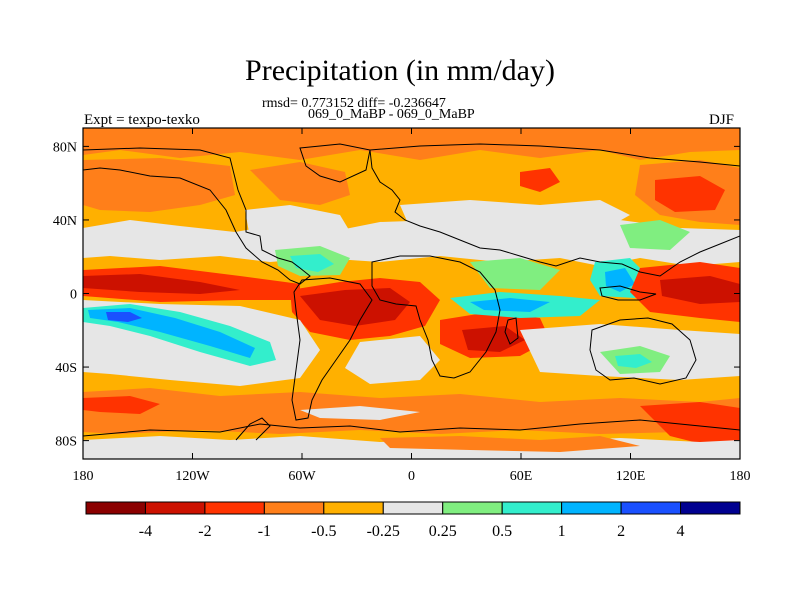 This screenshot has width=800, height=600. I want to click on south-indian-dry, so click(690, 424).